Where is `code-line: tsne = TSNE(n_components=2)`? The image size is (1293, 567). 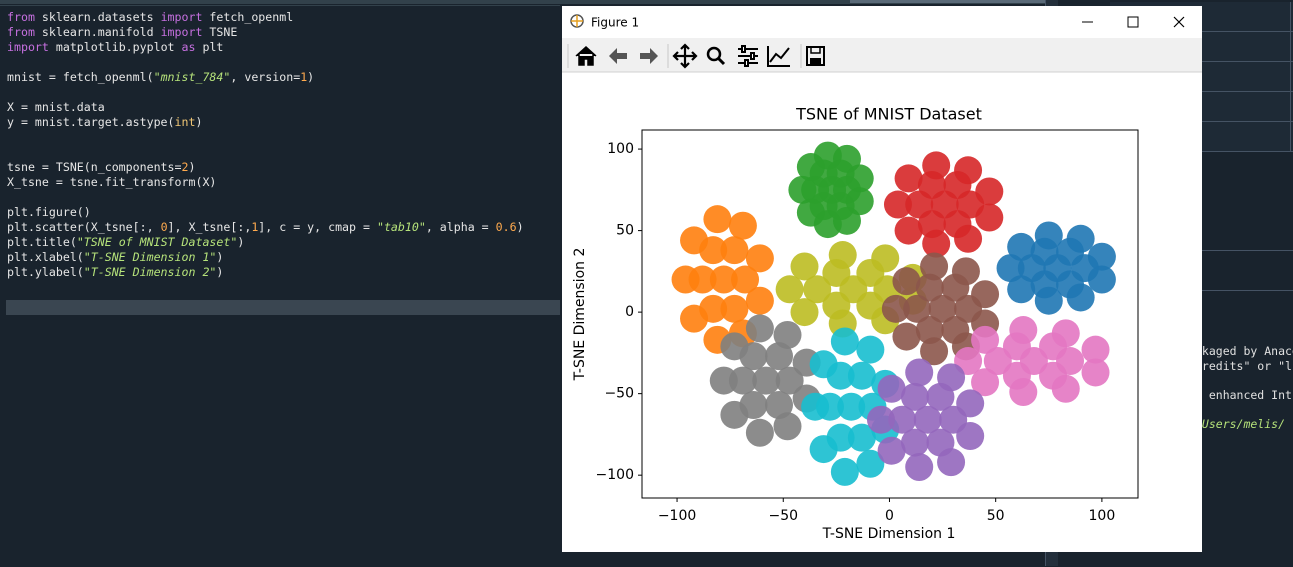
code-line: tsne = TSNE(n_components=2) is located at coordinates (101, 167).